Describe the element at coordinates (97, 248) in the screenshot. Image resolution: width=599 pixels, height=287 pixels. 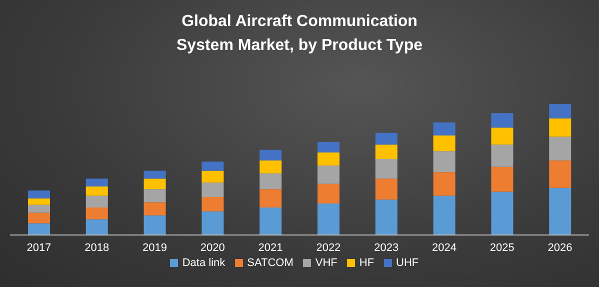
I see `x-tick-label: 2018` at that location.